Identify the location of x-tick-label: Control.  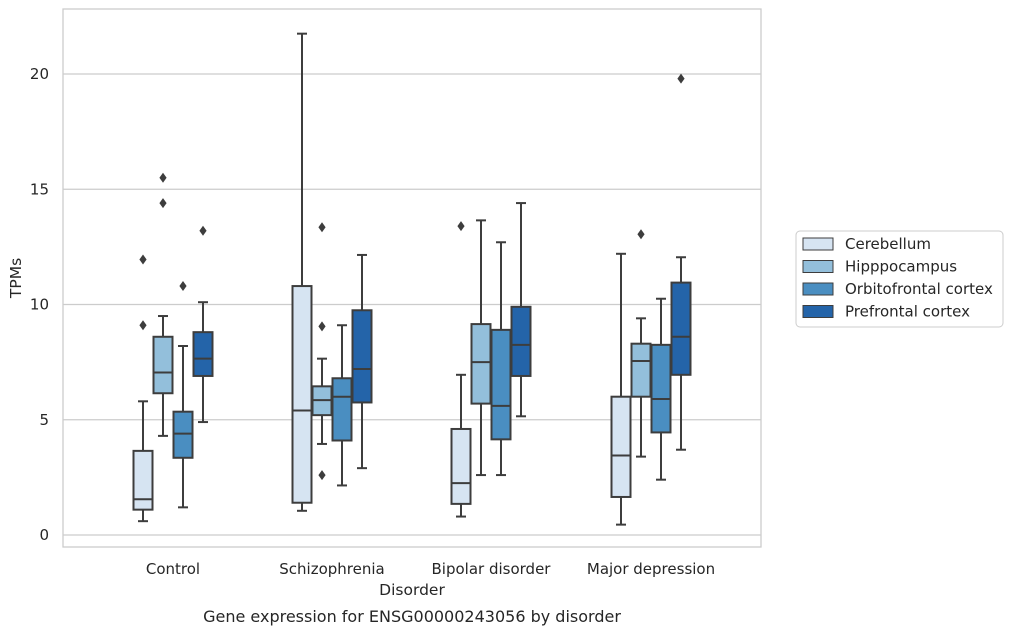
(173, 569).